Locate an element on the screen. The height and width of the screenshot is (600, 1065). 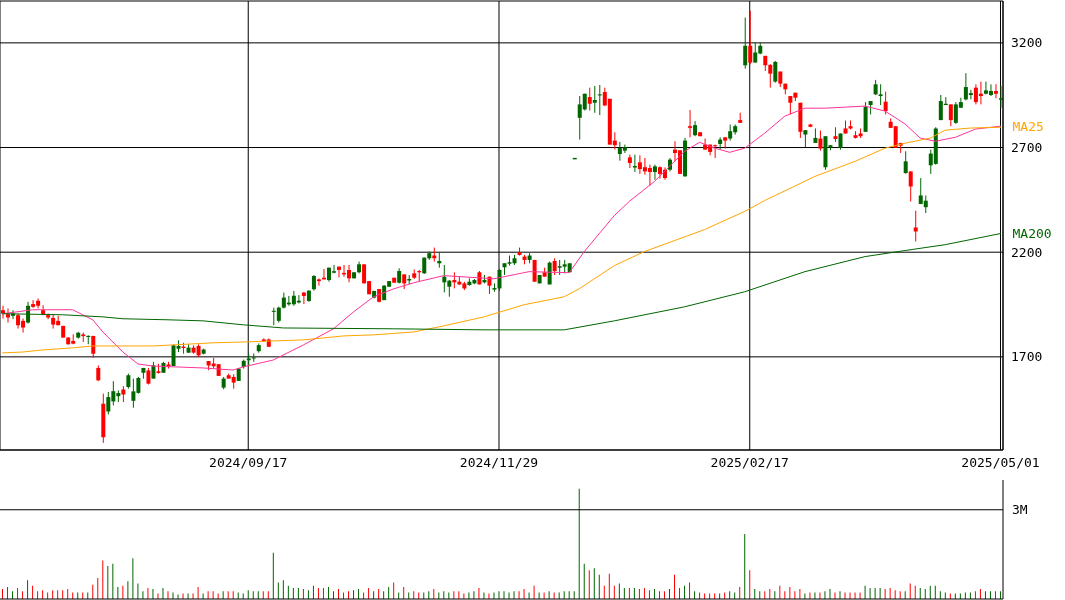
y-tick-label: 2700 is located at coordinates (1027, 148).